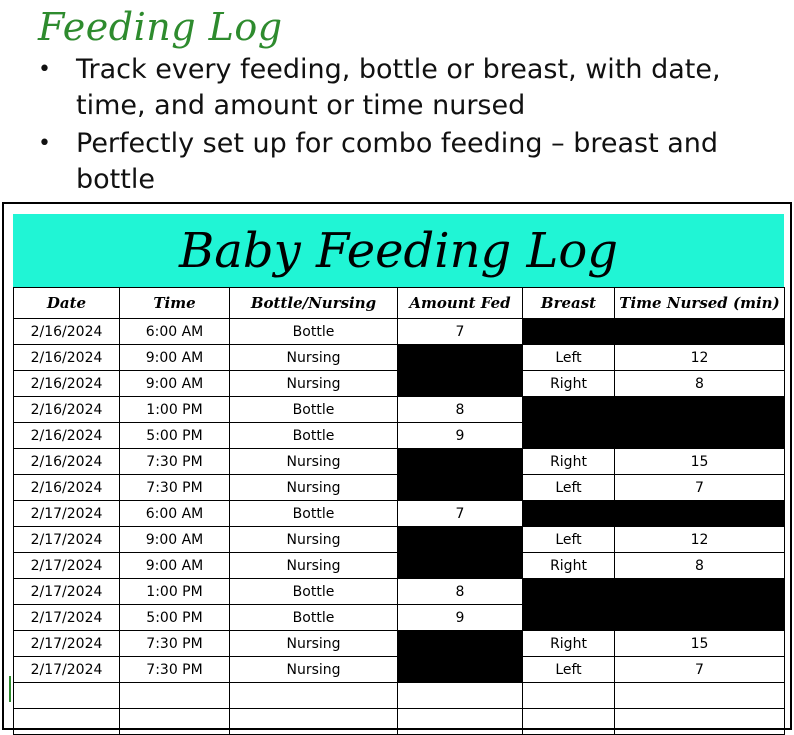  What do you see at coordinates (568, 303) in the screenshot?
I see `column-header-breast: Breast` at bounding box center [568, 303].